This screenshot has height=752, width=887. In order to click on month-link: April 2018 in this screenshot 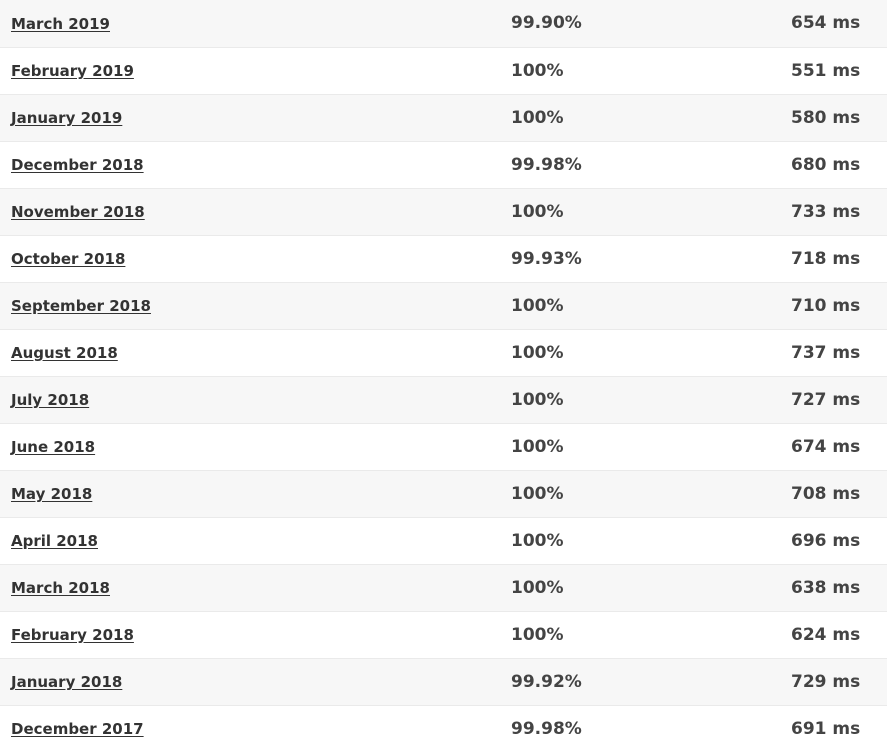, I will do `click(54, 541)`.